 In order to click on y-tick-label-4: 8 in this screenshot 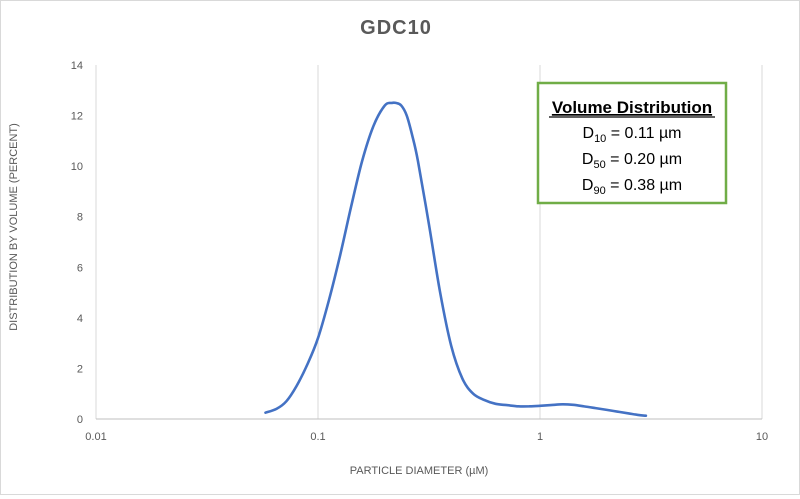, I will do `click(80, 218)`.